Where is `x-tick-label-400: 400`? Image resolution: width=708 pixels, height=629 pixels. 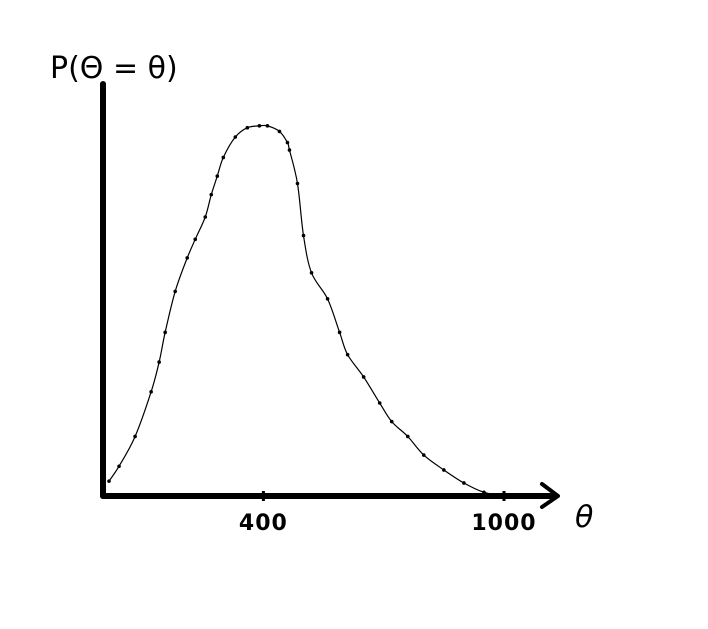 x-tick-label-400: 400 is located at coordinates (263, 523).